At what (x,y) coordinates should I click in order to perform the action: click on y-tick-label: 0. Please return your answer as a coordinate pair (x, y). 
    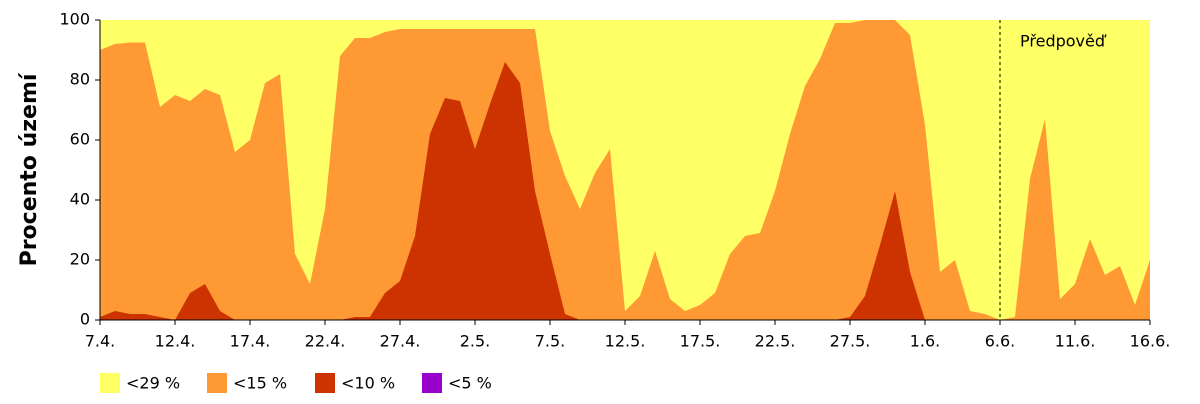
    Looking at the image, I should click on (85, 319).